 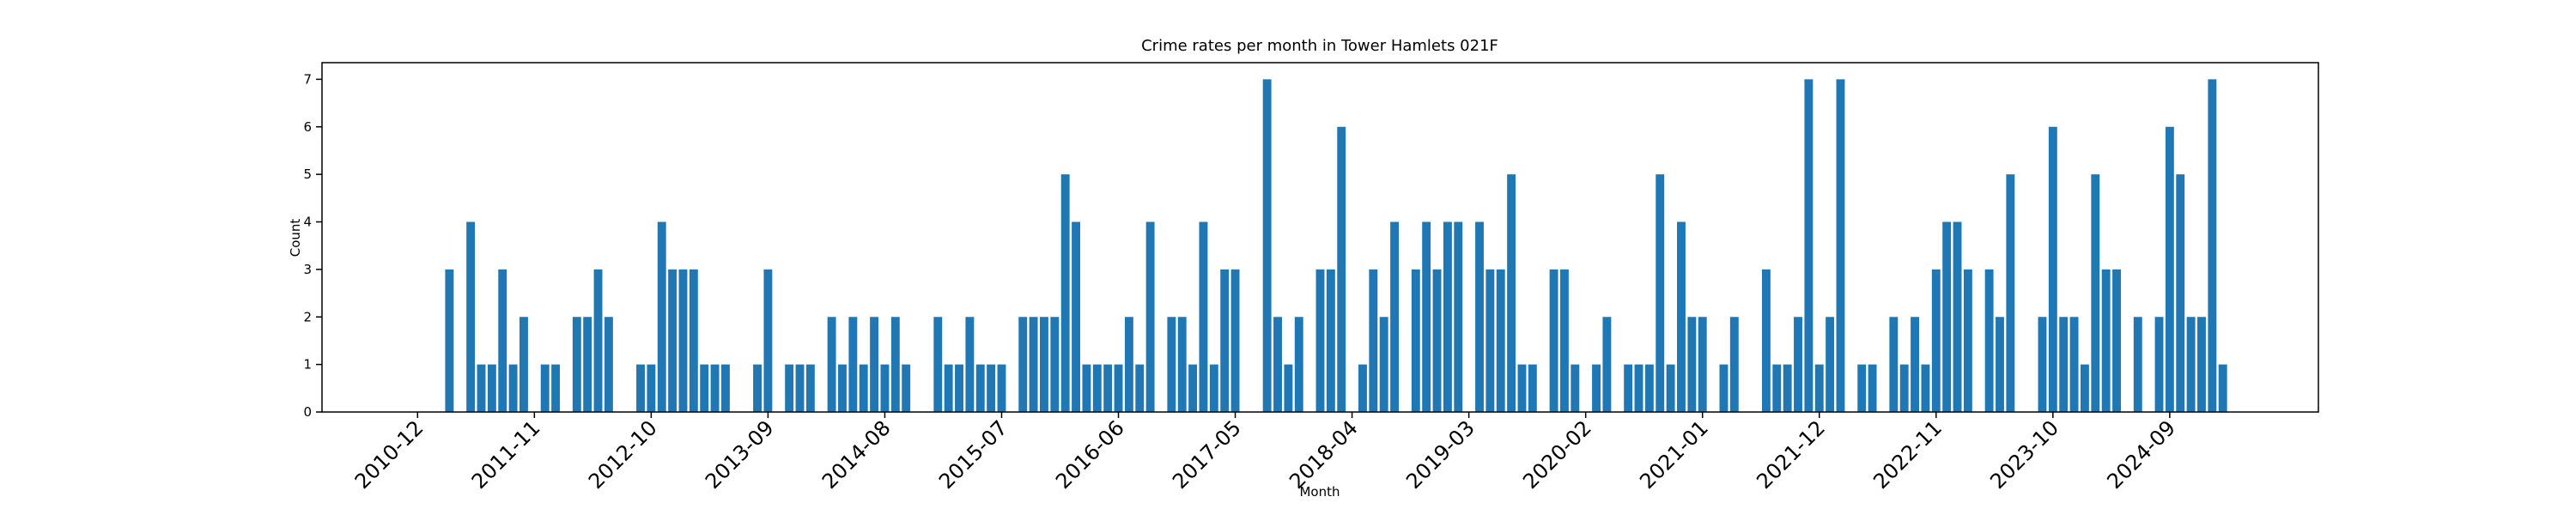 What do you see at coordinates (623, 454) in the screenshot?
I see `x-tick-label: 2012-10` at bounding box center [623, 454].